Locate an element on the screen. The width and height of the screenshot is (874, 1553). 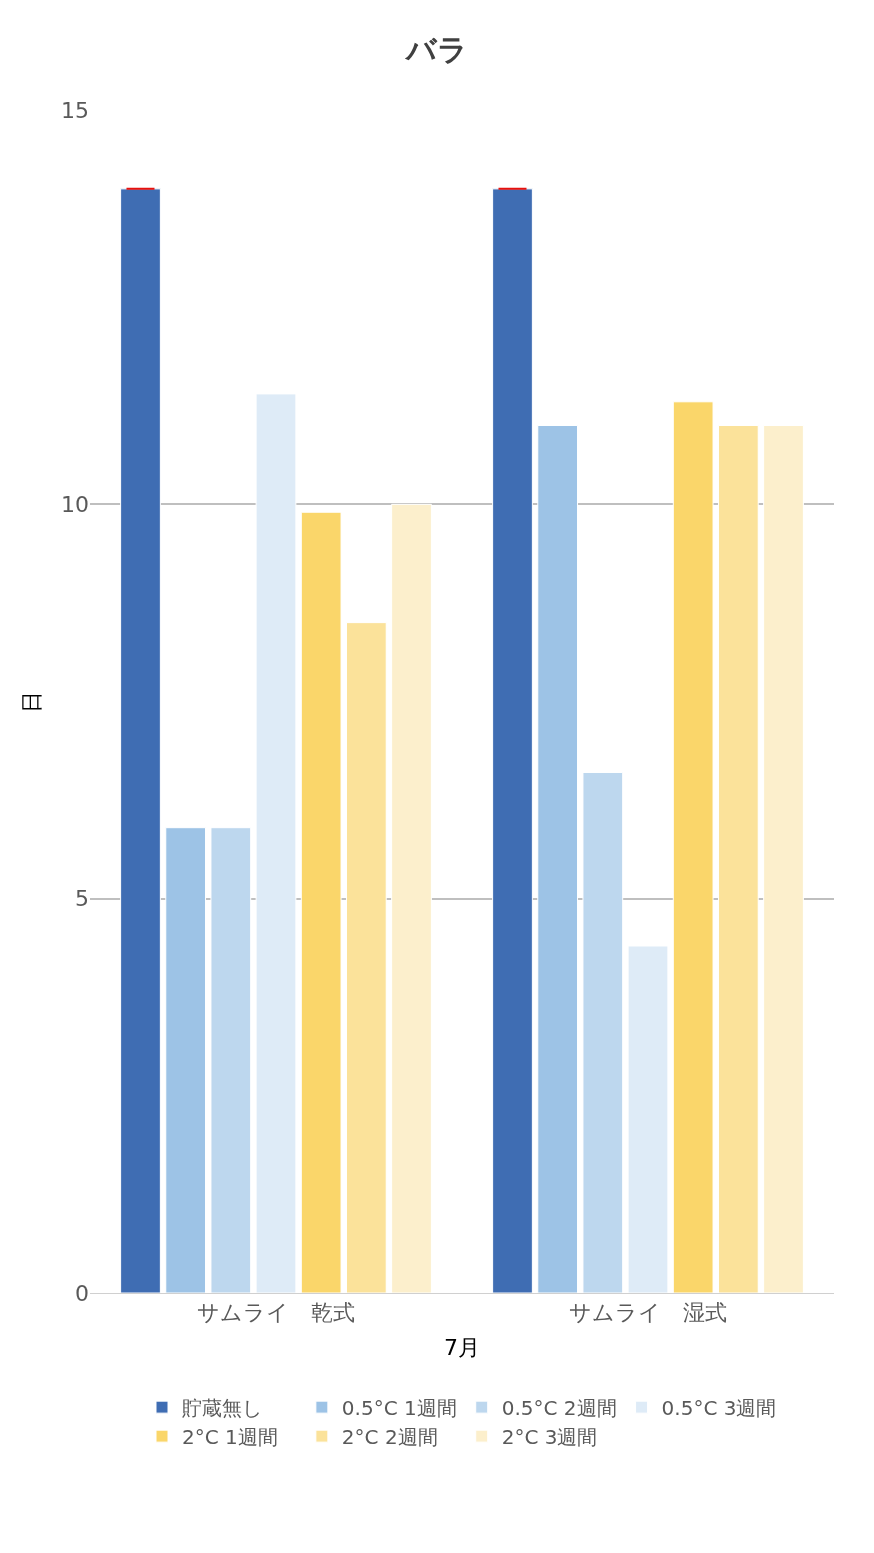
y-tick-label: 15 is located at coordinates (75, 110).